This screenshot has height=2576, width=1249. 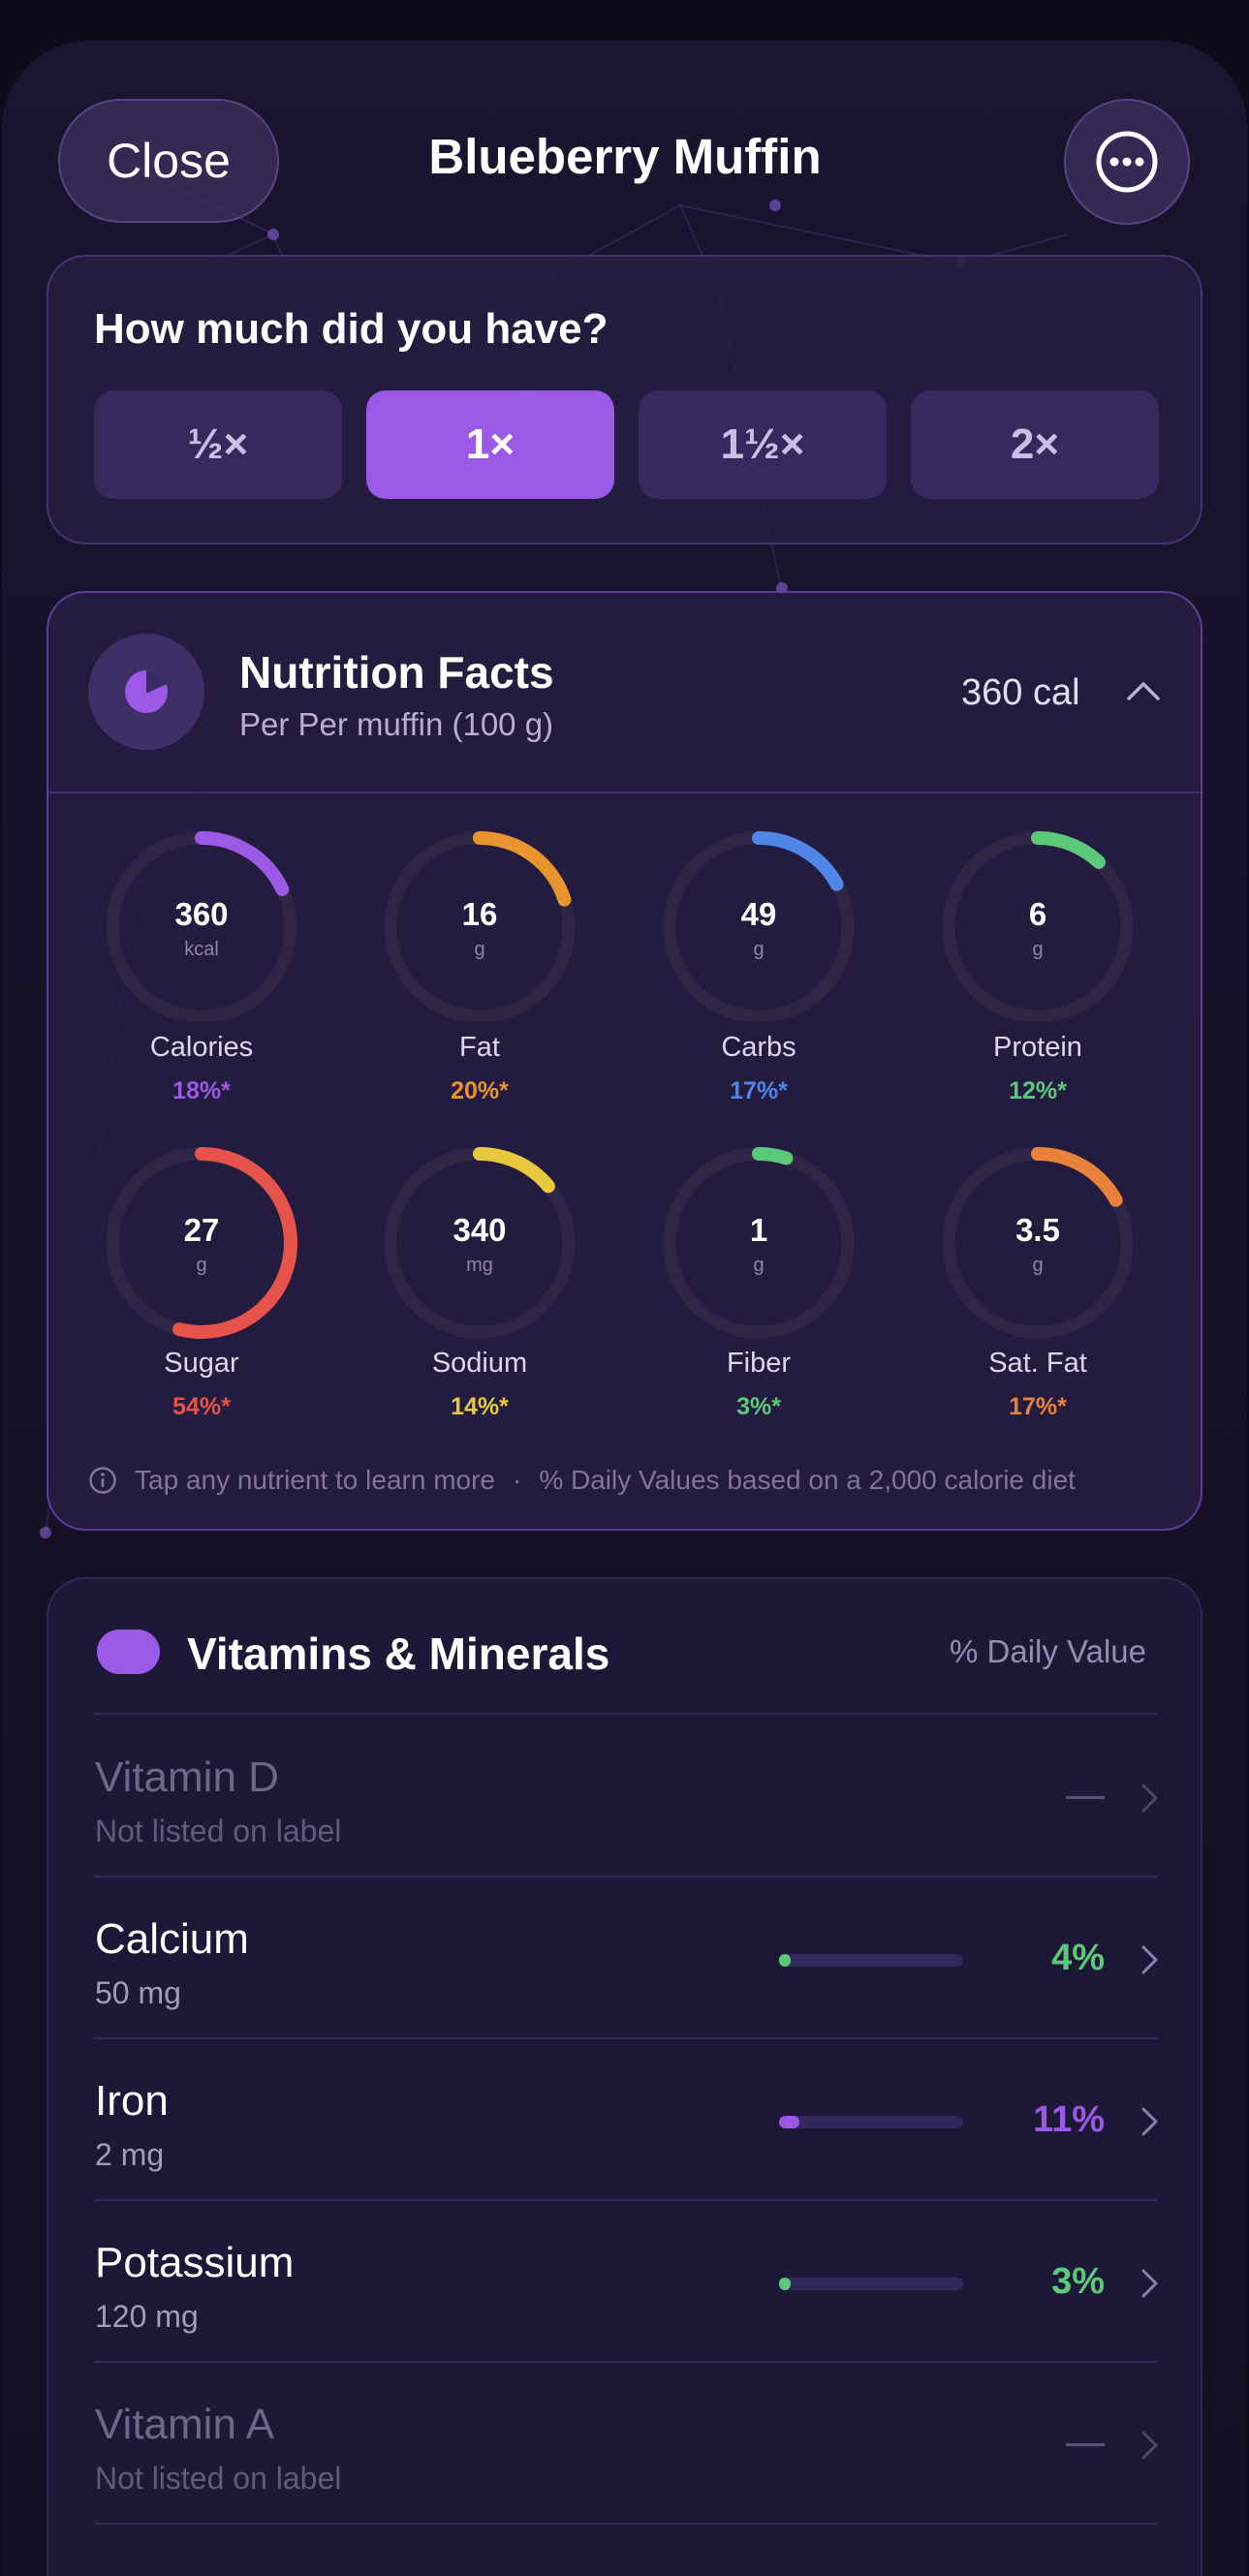 I want to click on nutrient-sugar: 27 g Sugar 54%*, so click(x=203, y=1291).